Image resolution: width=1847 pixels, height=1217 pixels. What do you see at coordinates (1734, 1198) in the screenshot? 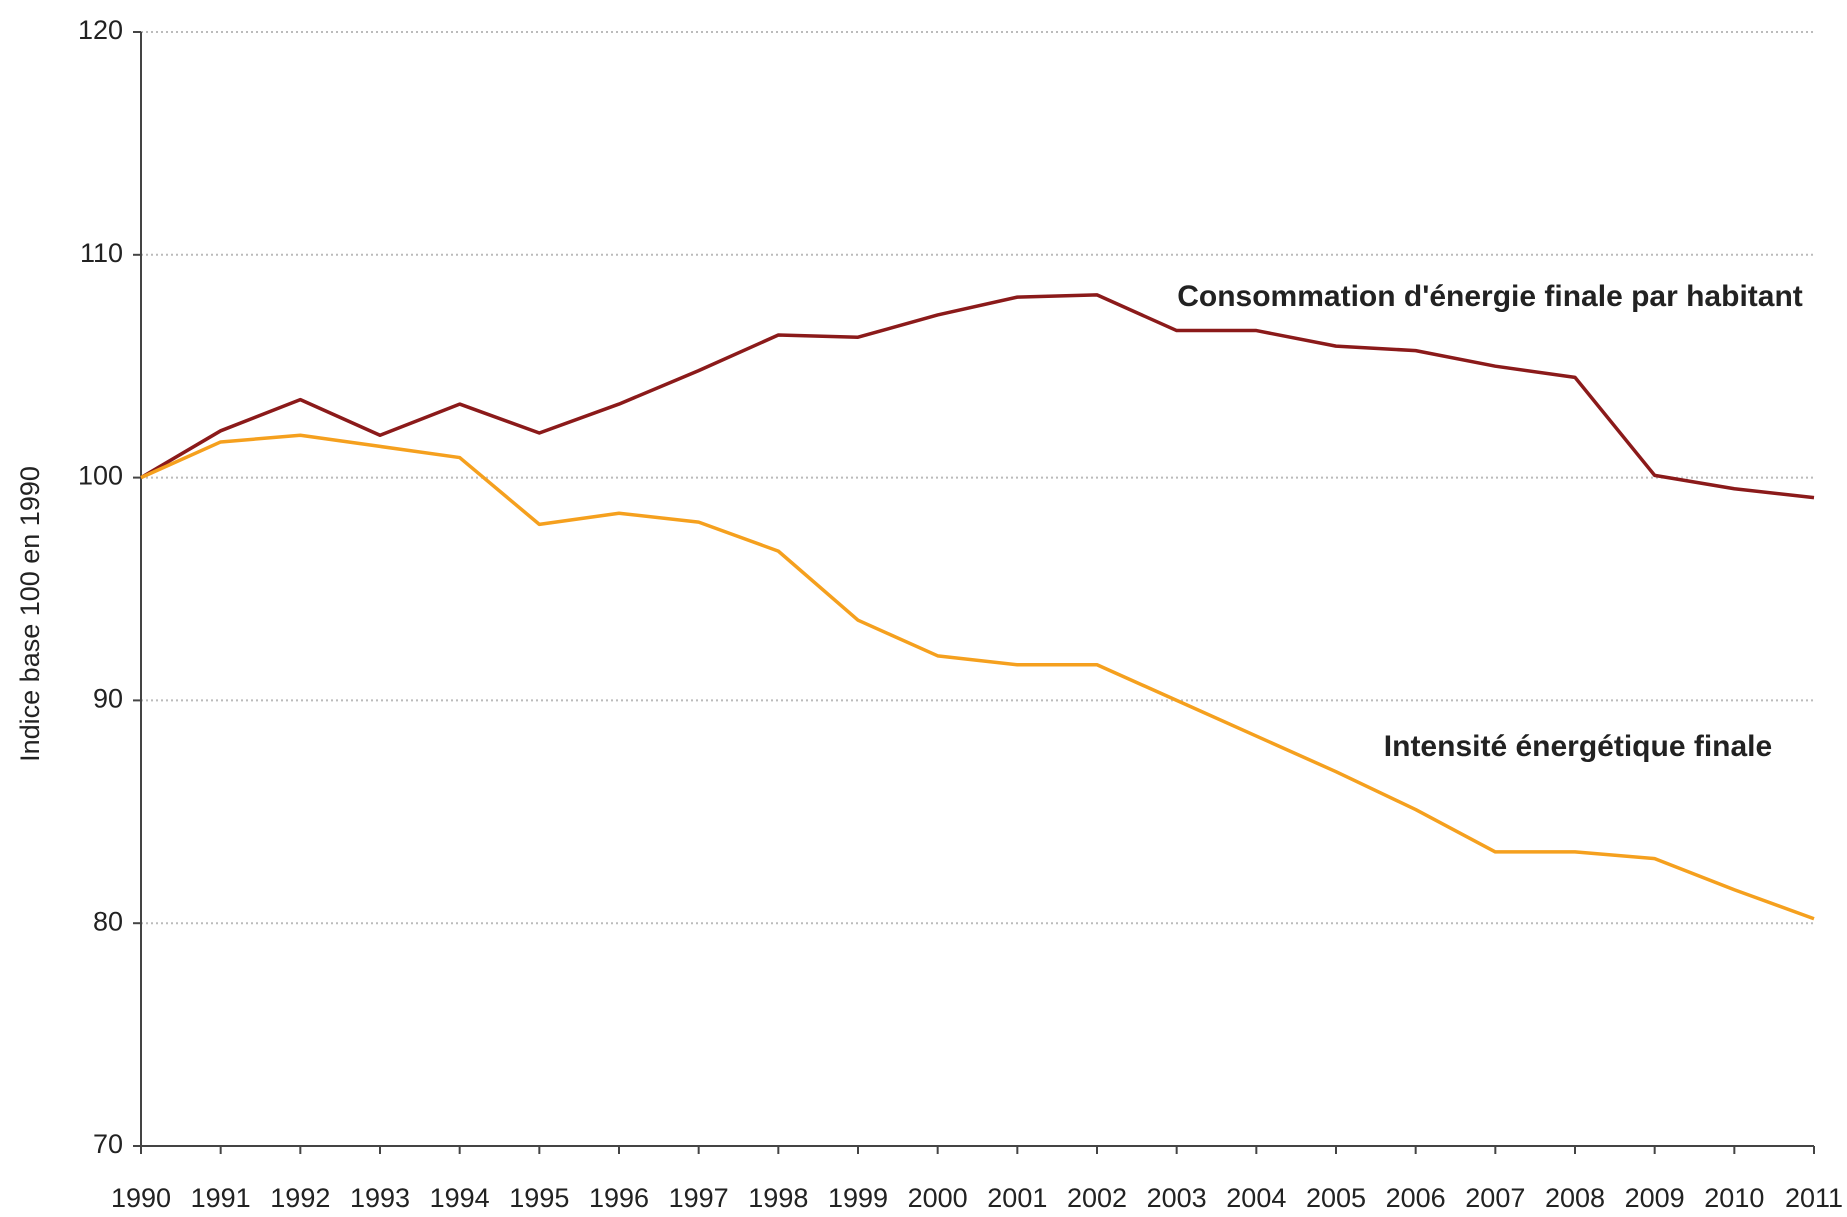
I see `x-tick-label: 2010` at bounding box center [1734, 1198].